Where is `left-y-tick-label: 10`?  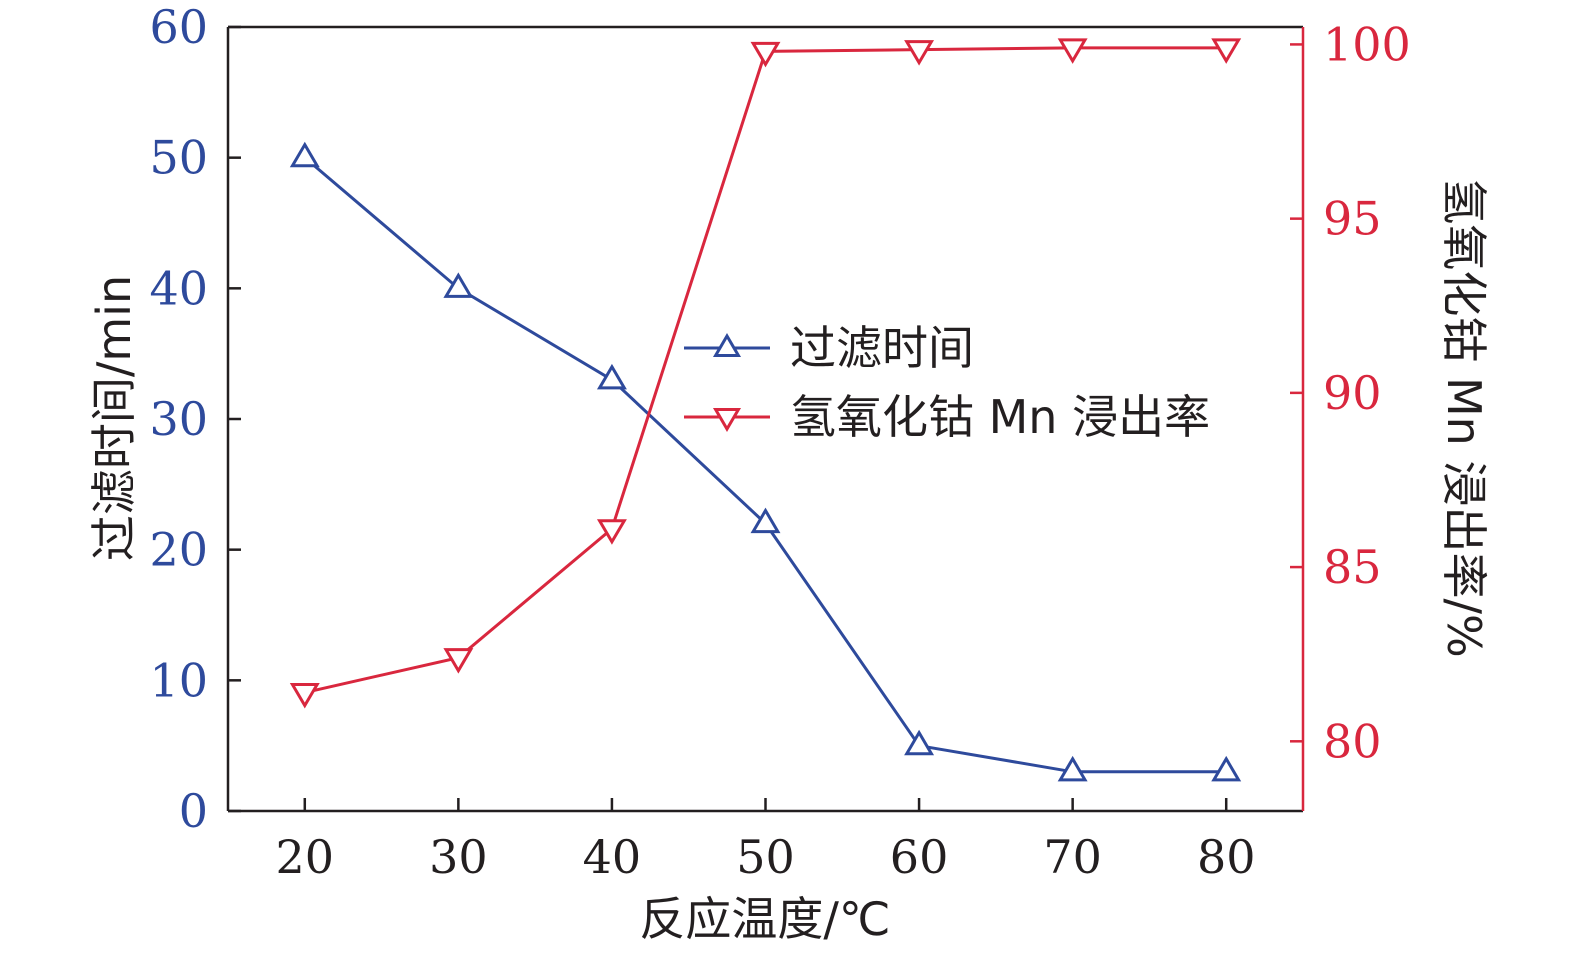
left-y-tick-label: 10 is located at coordinates (178, 680).